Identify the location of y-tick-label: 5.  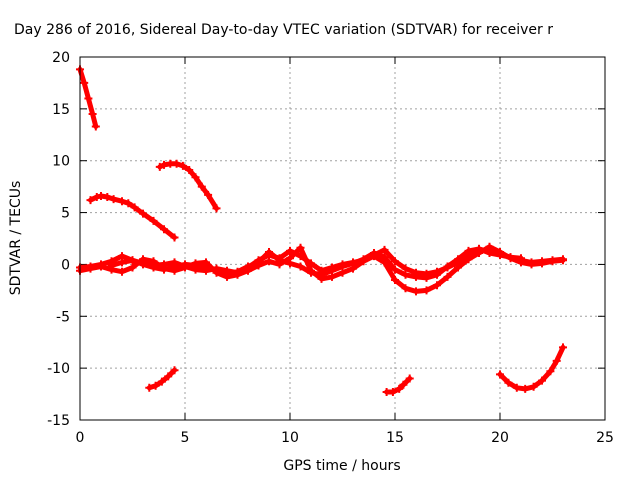
(65, 214).